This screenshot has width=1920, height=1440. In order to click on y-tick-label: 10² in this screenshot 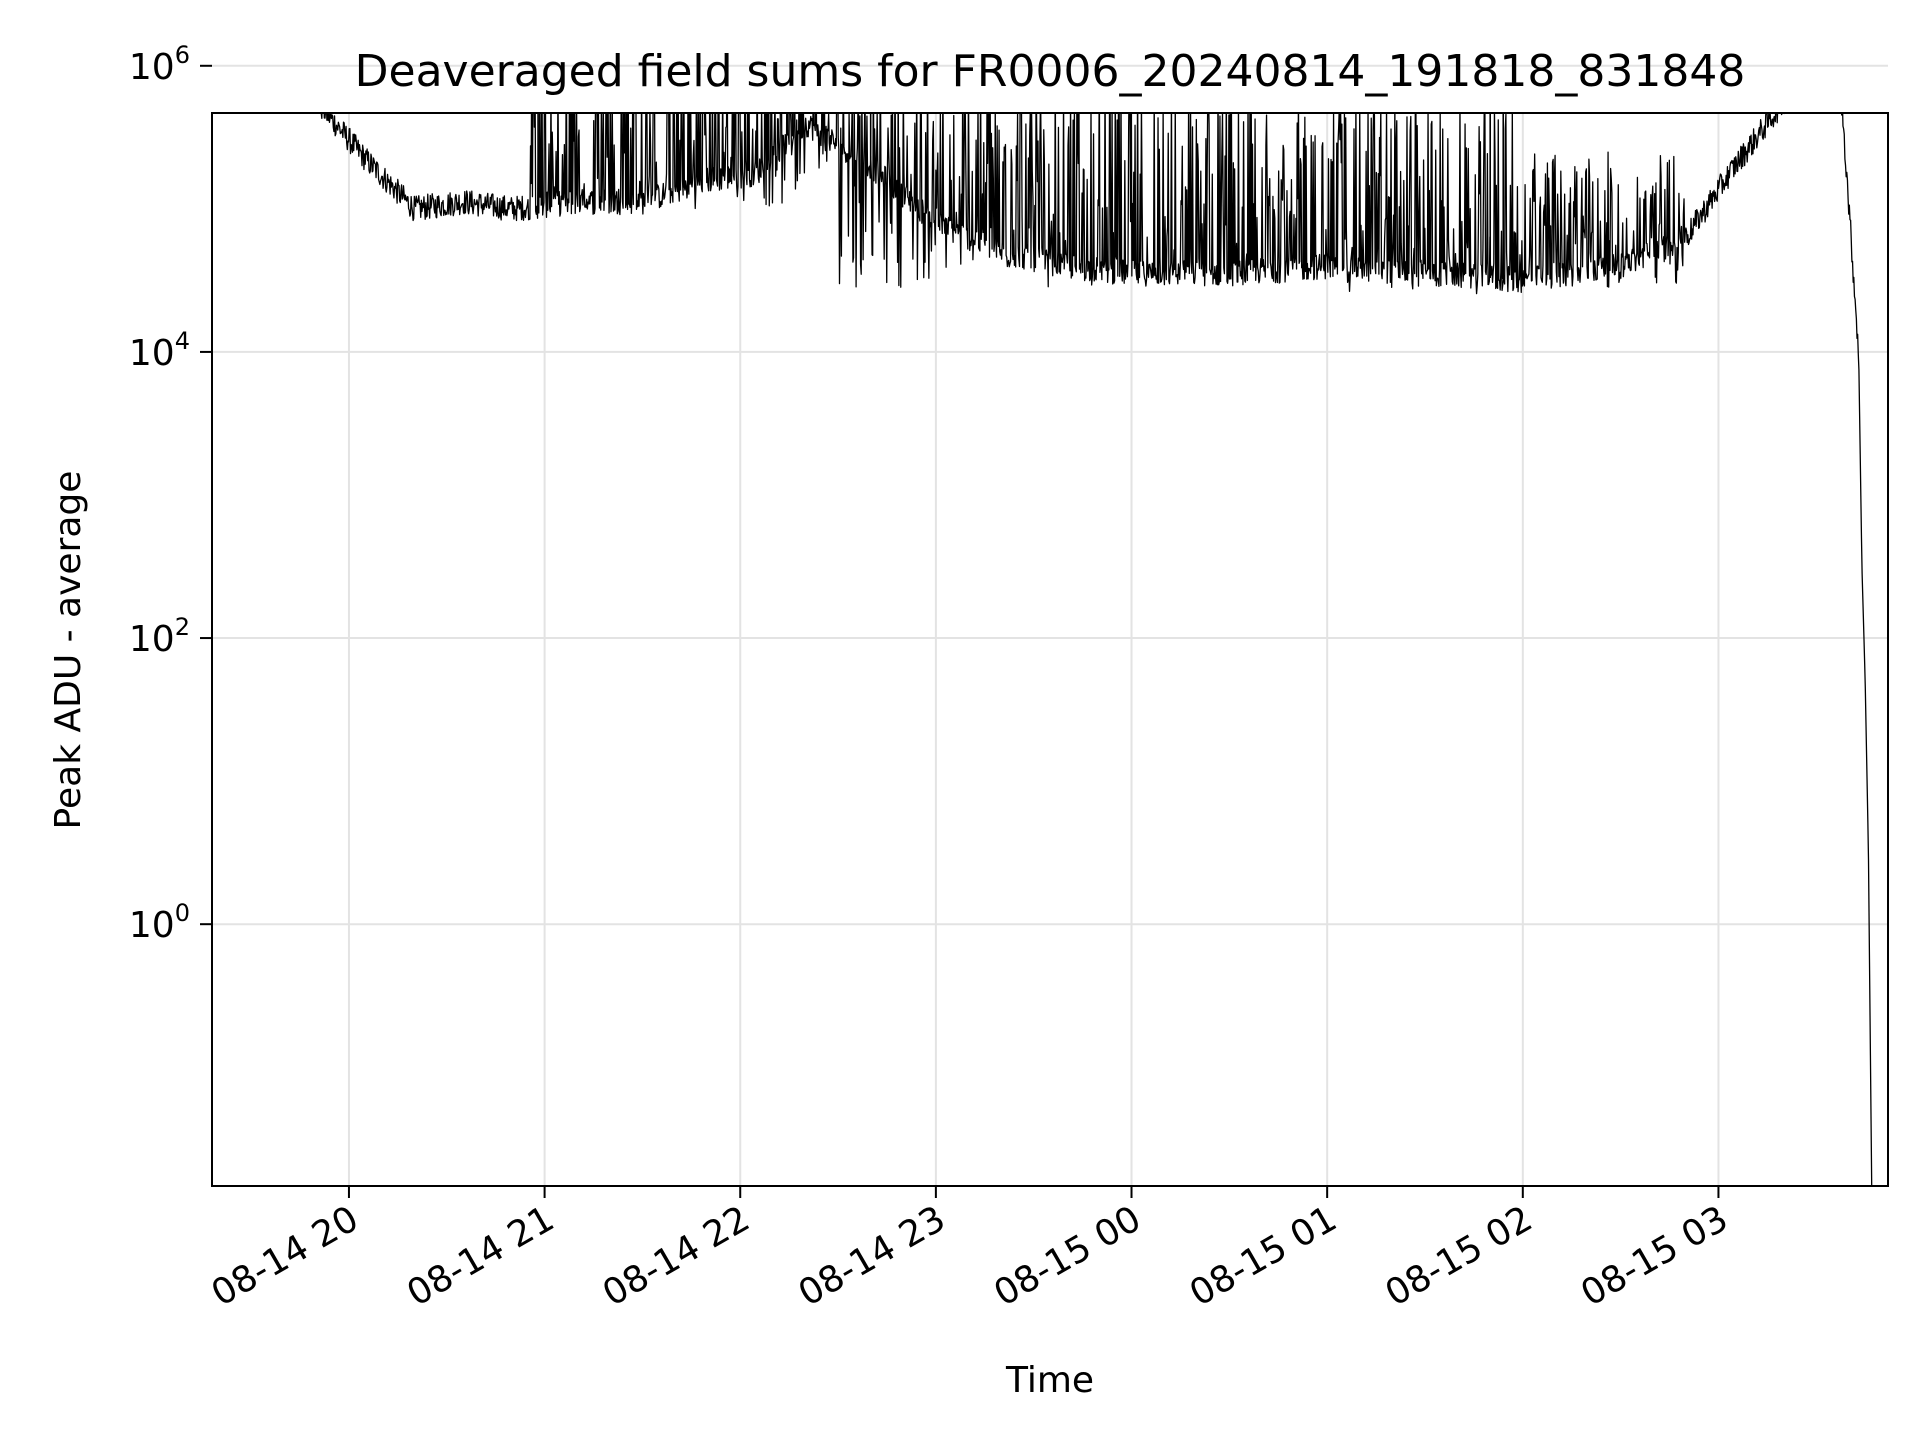, I will do `click(159, 636)`.